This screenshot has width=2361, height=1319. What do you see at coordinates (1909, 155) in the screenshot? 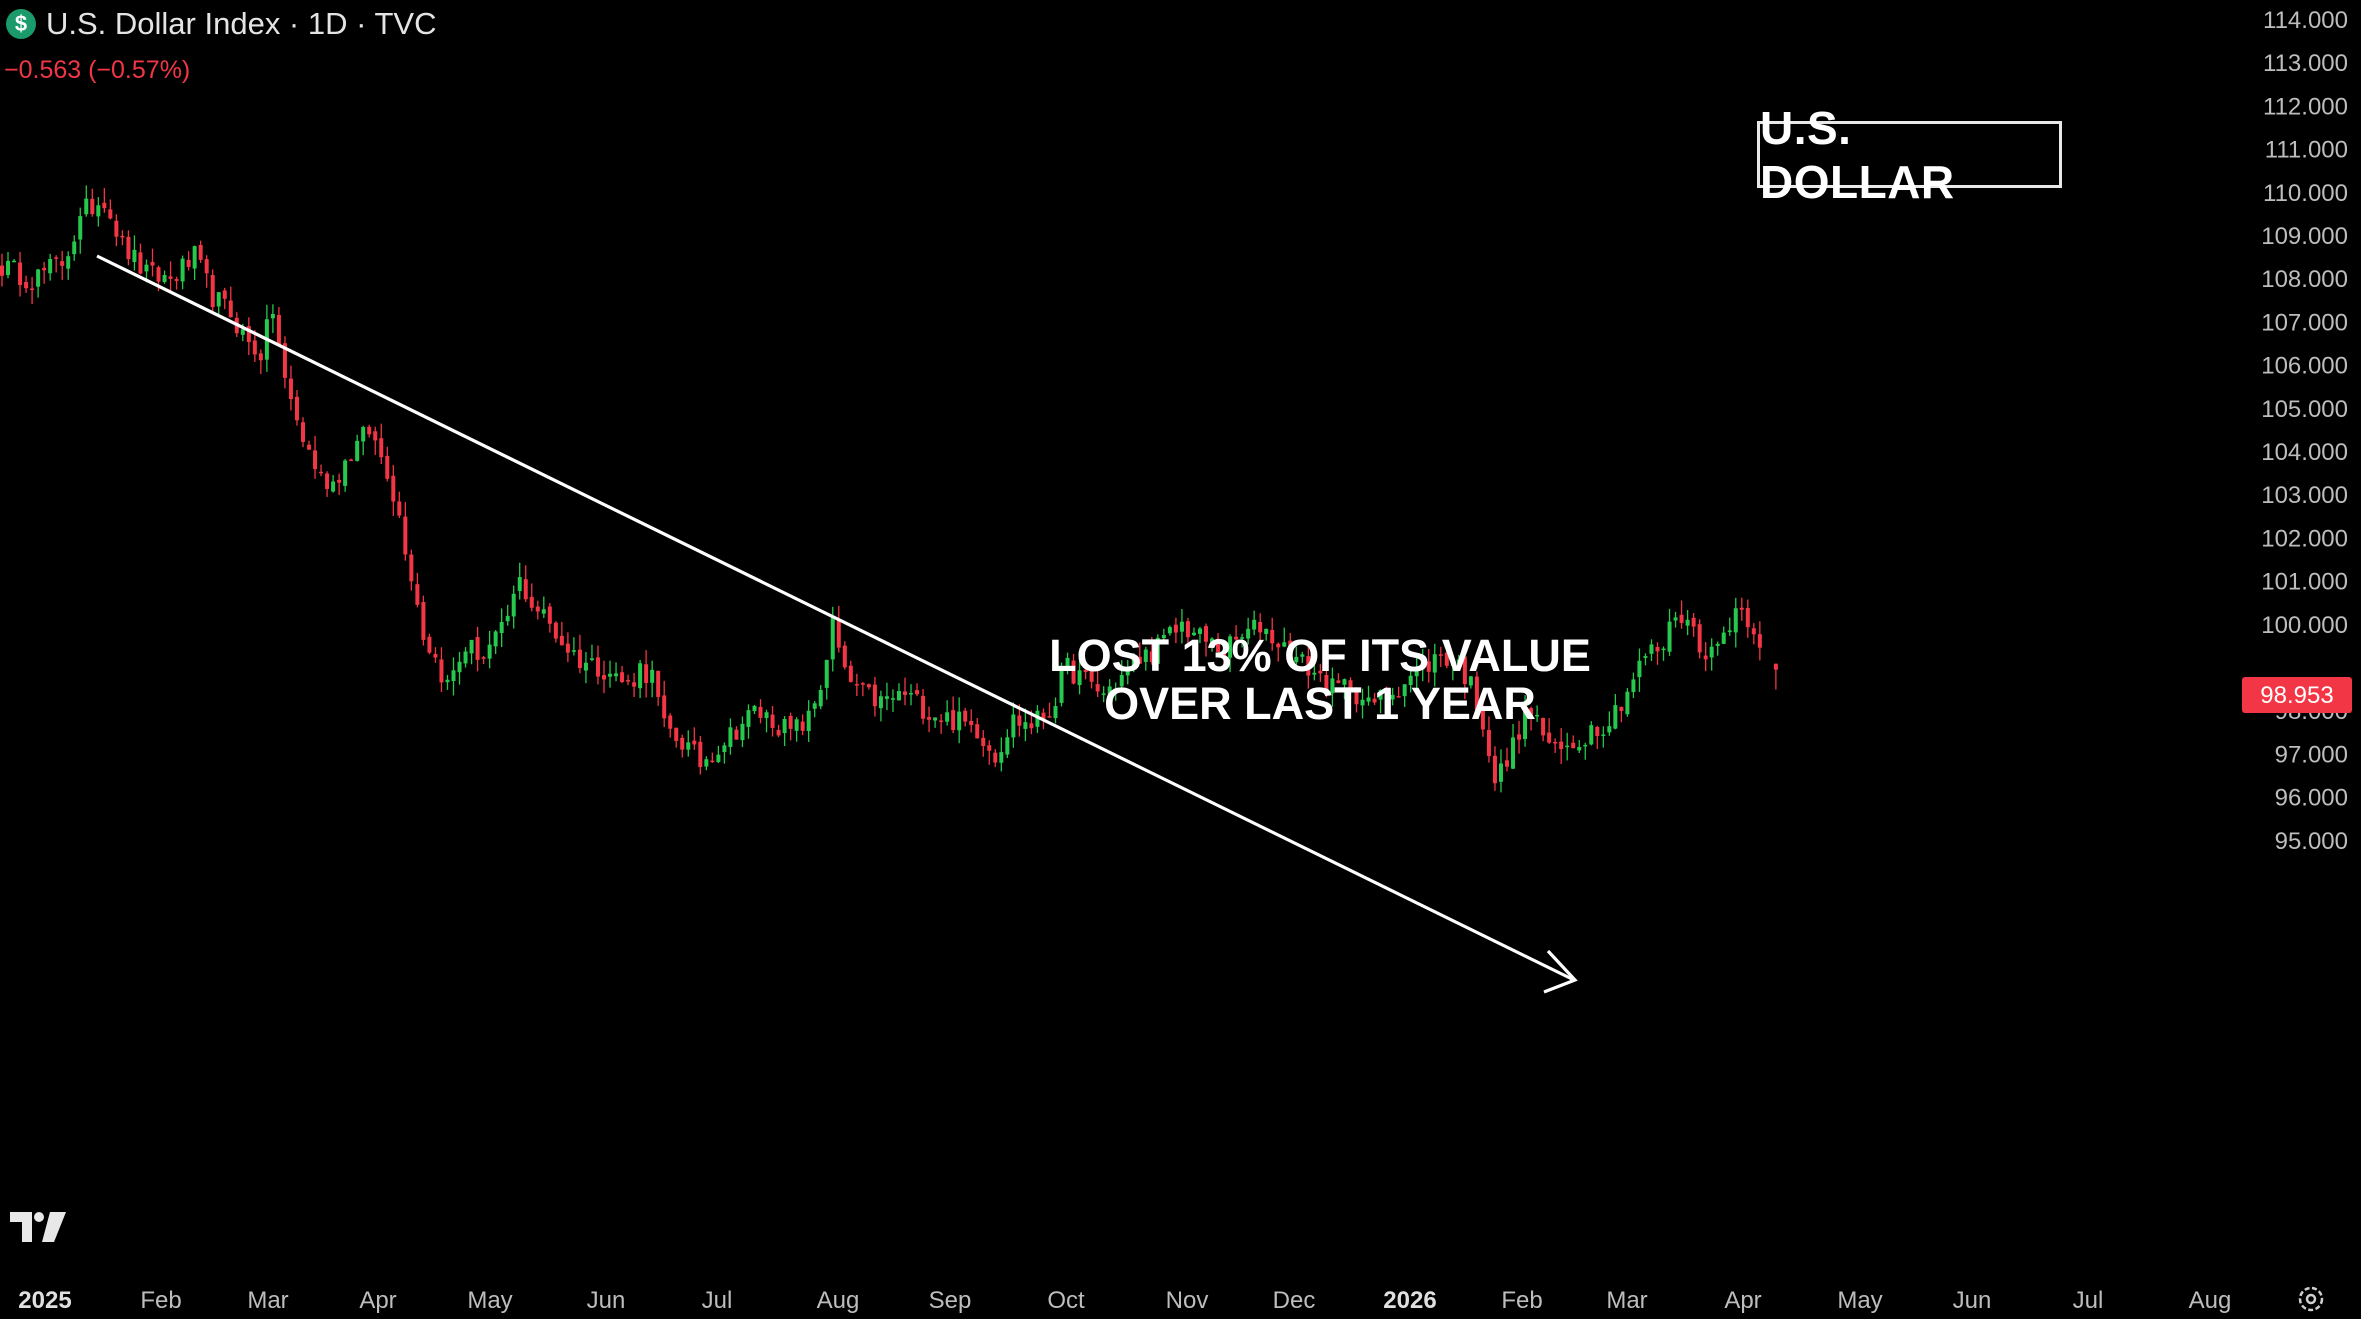
I see `brand-label: U.S. DOLLAR` at bounding box center [1909, 155].